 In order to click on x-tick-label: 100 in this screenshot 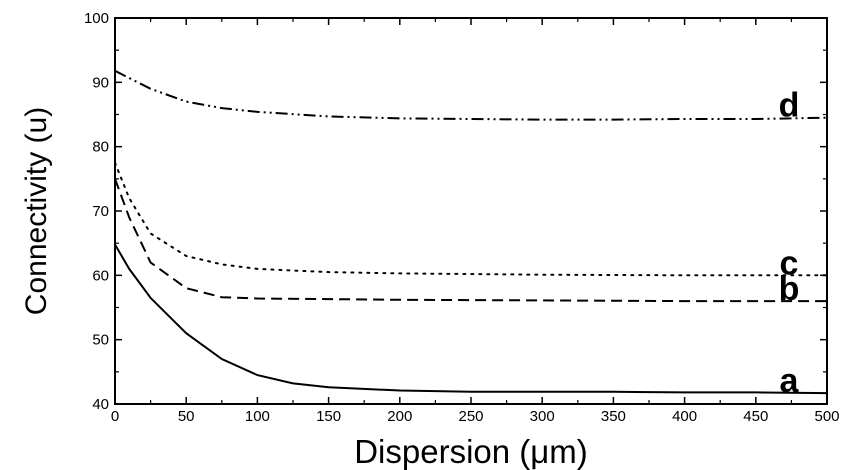, I will do `click(257, 416)`.